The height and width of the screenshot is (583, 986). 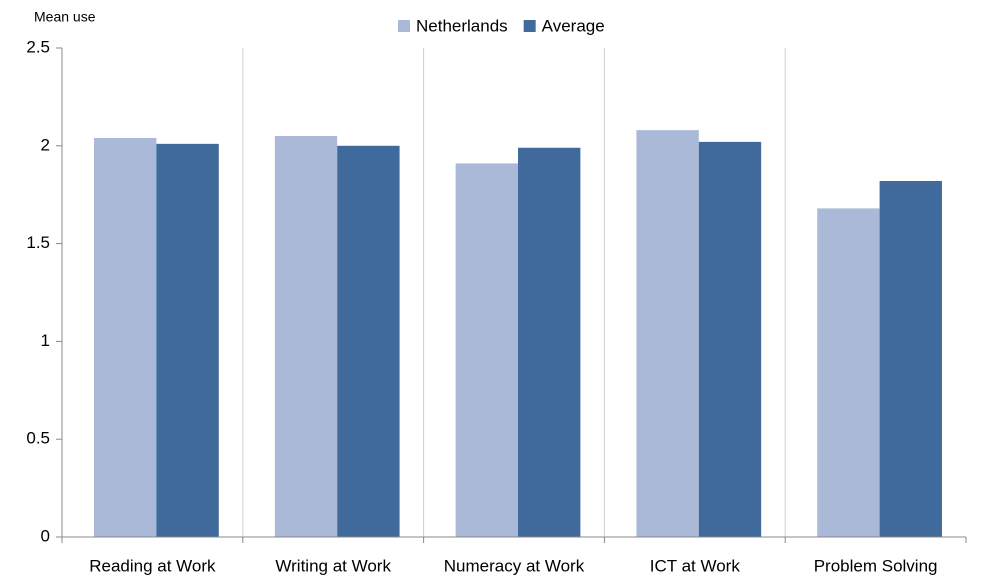 I want to click on y-tick-label: 2.5, so click(x=38, y=46).